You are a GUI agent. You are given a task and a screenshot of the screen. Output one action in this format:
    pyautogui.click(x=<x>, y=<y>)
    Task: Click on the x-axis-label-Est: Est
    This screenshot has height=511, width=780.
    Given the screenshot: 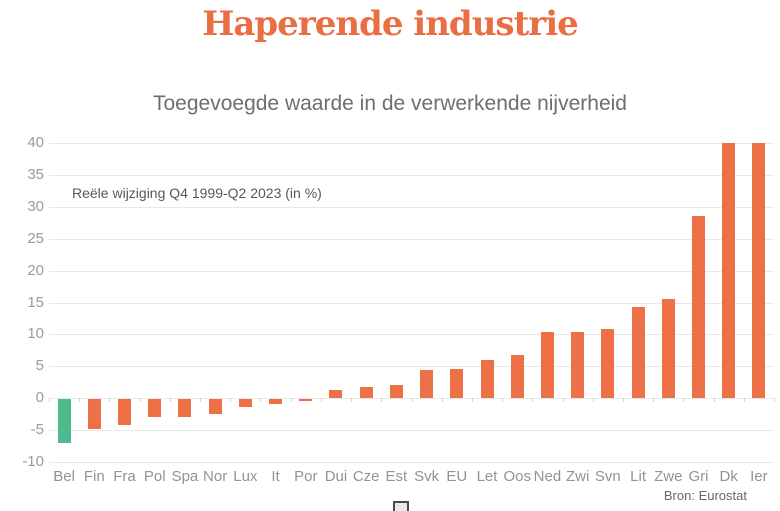 What is the action you would take?
    pyautogui.click(x=396, y=476)
    